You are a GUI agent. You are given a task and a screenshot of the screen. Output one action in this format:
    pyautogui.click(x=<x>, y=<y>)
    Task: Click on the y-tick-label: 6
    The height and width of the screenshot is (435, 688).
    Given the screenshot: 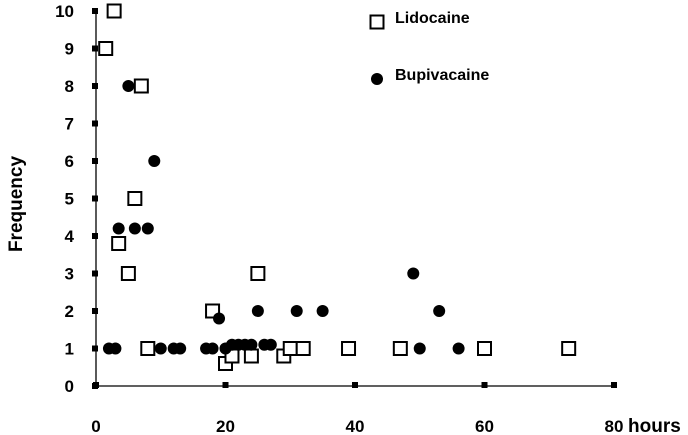 What is the action you would take?
    pyautogui.click(x=69, y=161)
    